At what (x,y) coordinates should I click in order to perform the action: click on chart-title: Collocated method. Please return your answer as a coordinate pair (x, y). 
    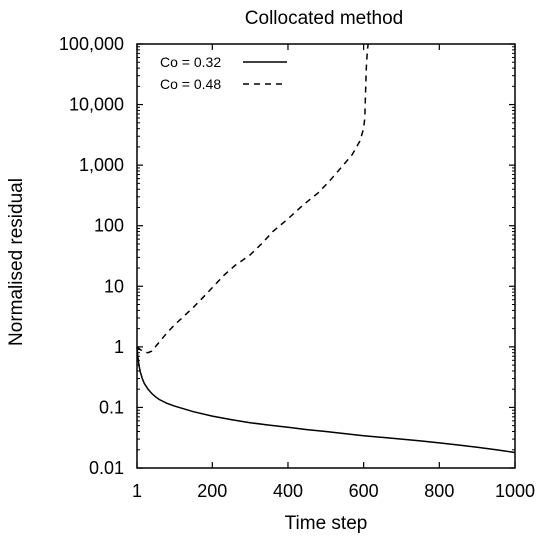
    Looking at the image, I should click on (324, 18).